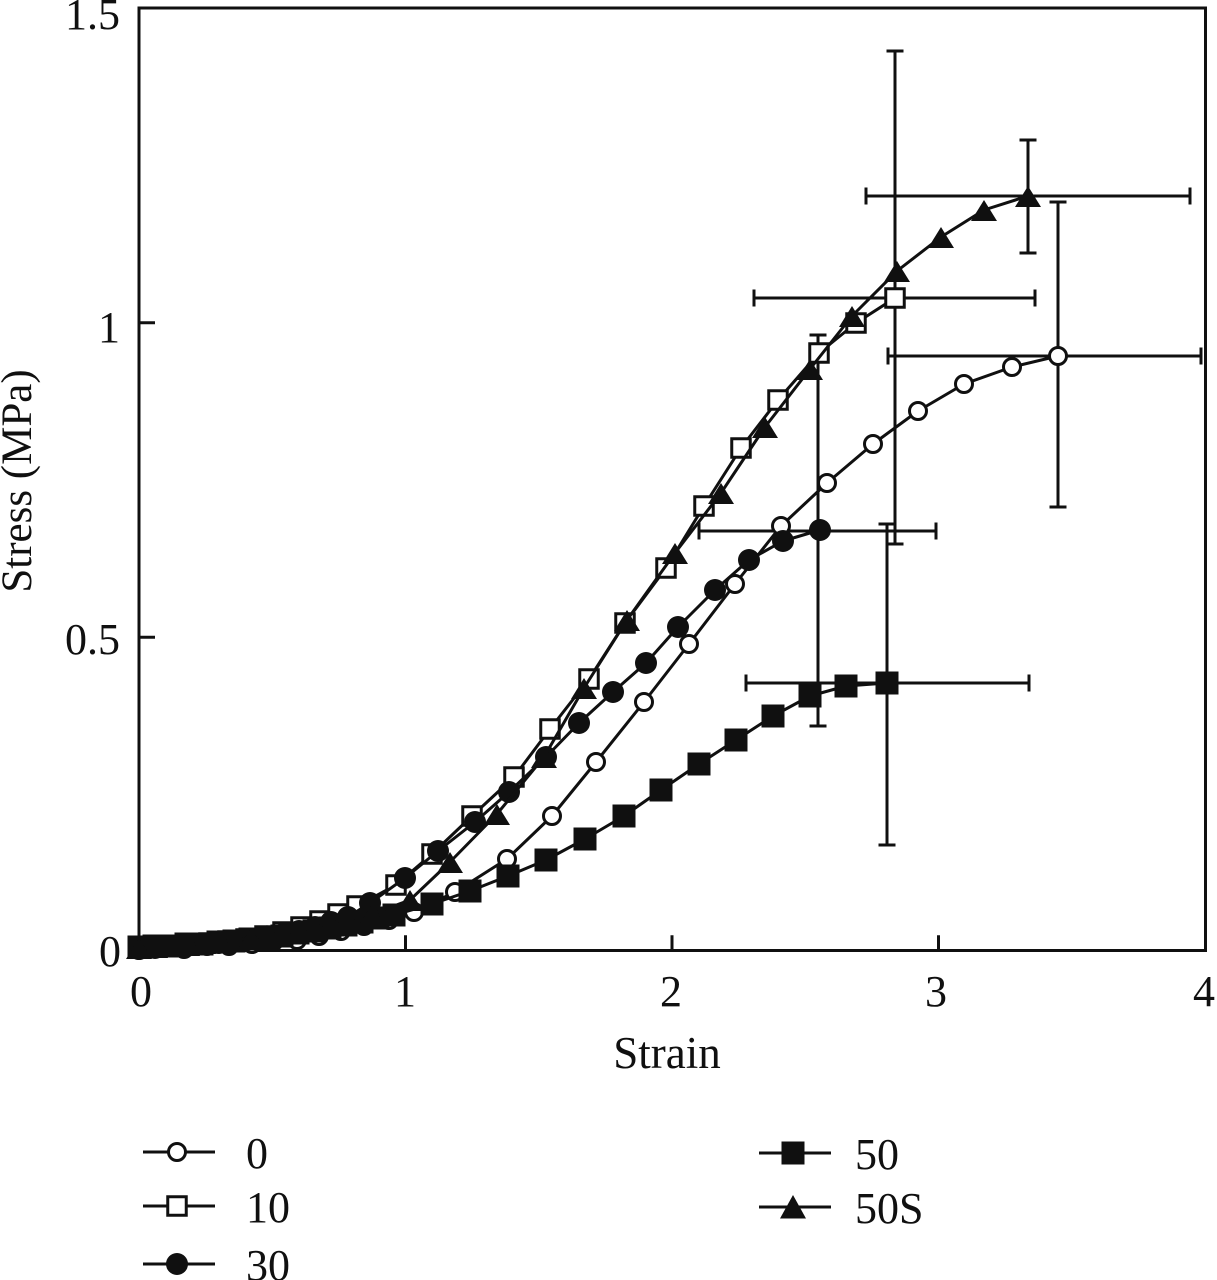  I want to click on svg-text: 4, so click(1204, 991).